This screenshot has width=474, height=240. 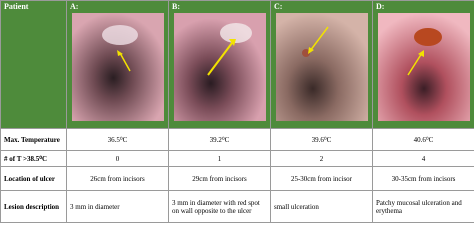 I want to click on column-header: D:, so click(x=423, y=64).